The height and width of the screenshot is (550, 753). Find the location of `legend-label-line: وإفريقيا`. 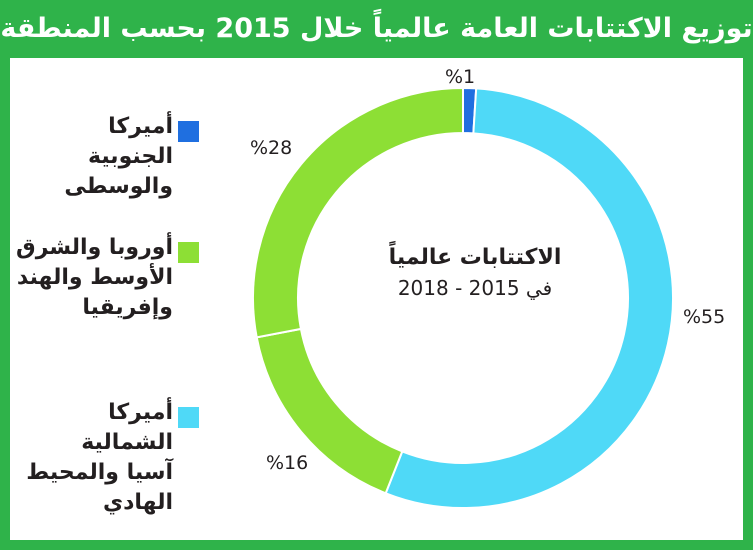

legend-label-line: وإفريقيا is located at coordinates (127, 307).